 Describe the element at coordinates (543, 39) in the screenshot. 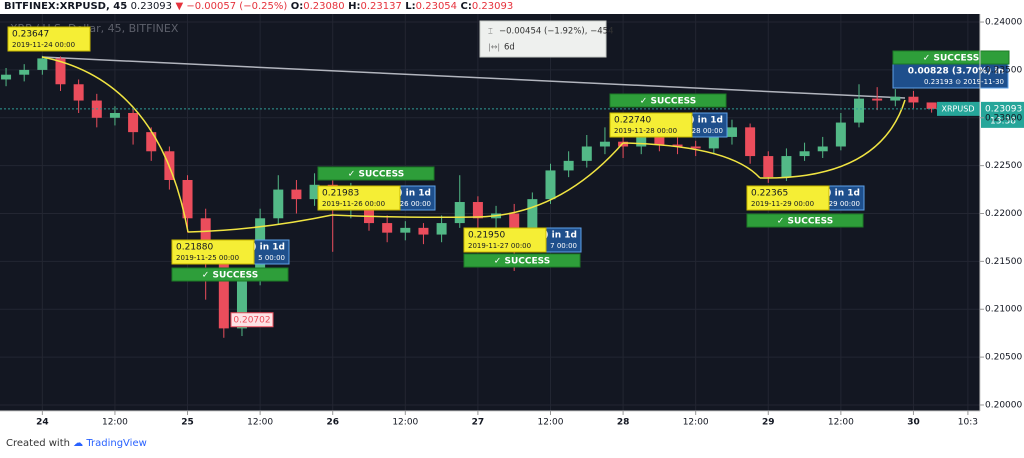

I see `measure-bg` at that location.